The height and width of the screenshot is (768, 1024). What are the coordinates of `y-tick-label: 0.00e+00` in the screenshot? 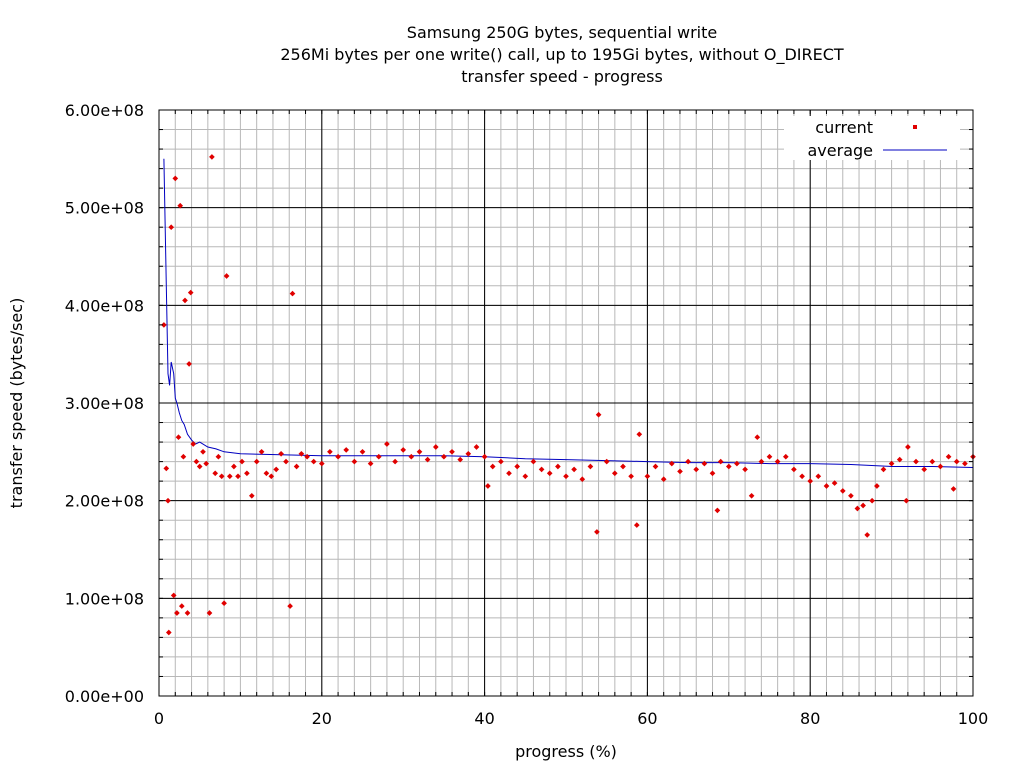 It's located at (104, 696).